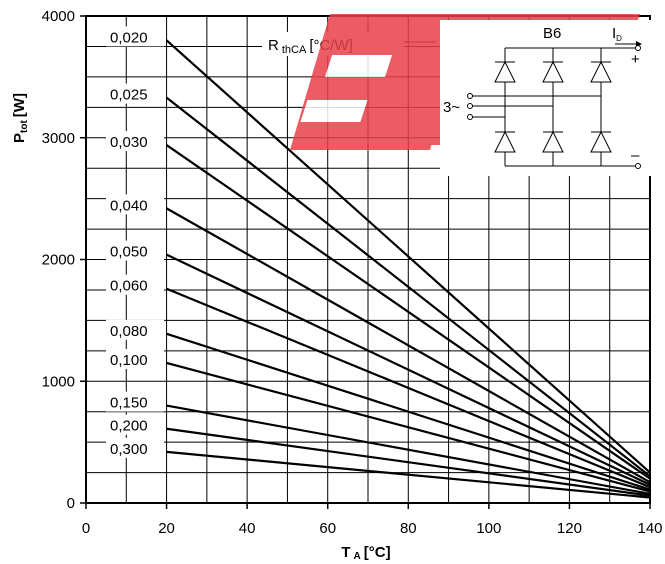 The image size is (665, 564). What do you see at coordinates (129, 37) in the screenshot?
I see `series-label-0-020: 0,020` at bounding box center [129, 37].